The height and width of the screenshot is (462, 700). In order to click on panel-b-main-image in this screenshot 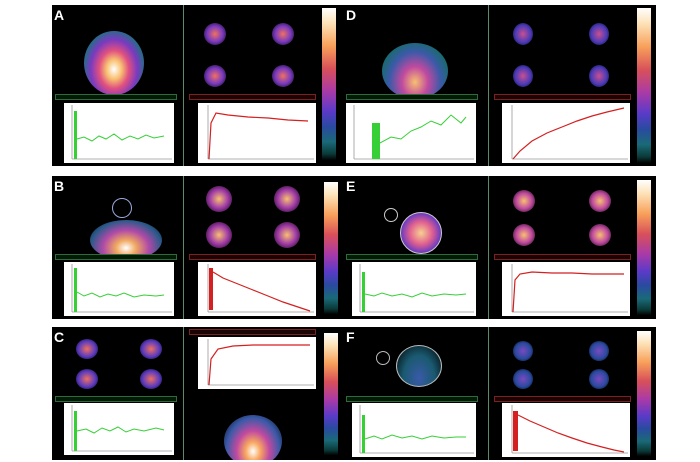, I will do `click(117, 218)`.